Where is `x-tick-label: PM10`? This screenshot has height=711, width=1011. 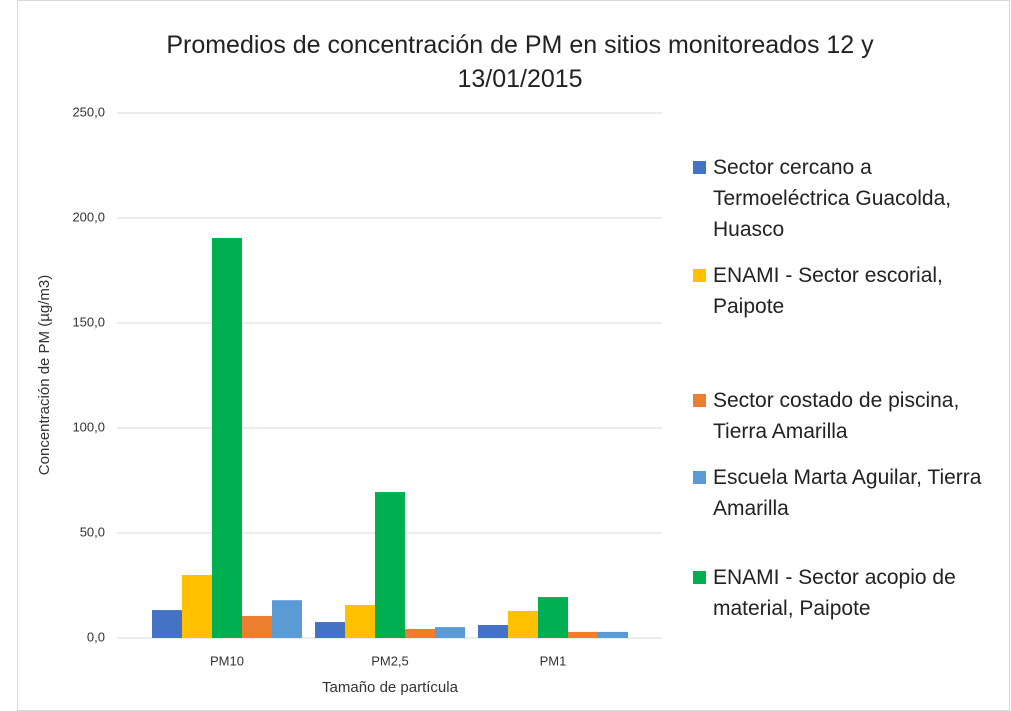 x-tick-label: PM10 is located at coordinates (227, 660).